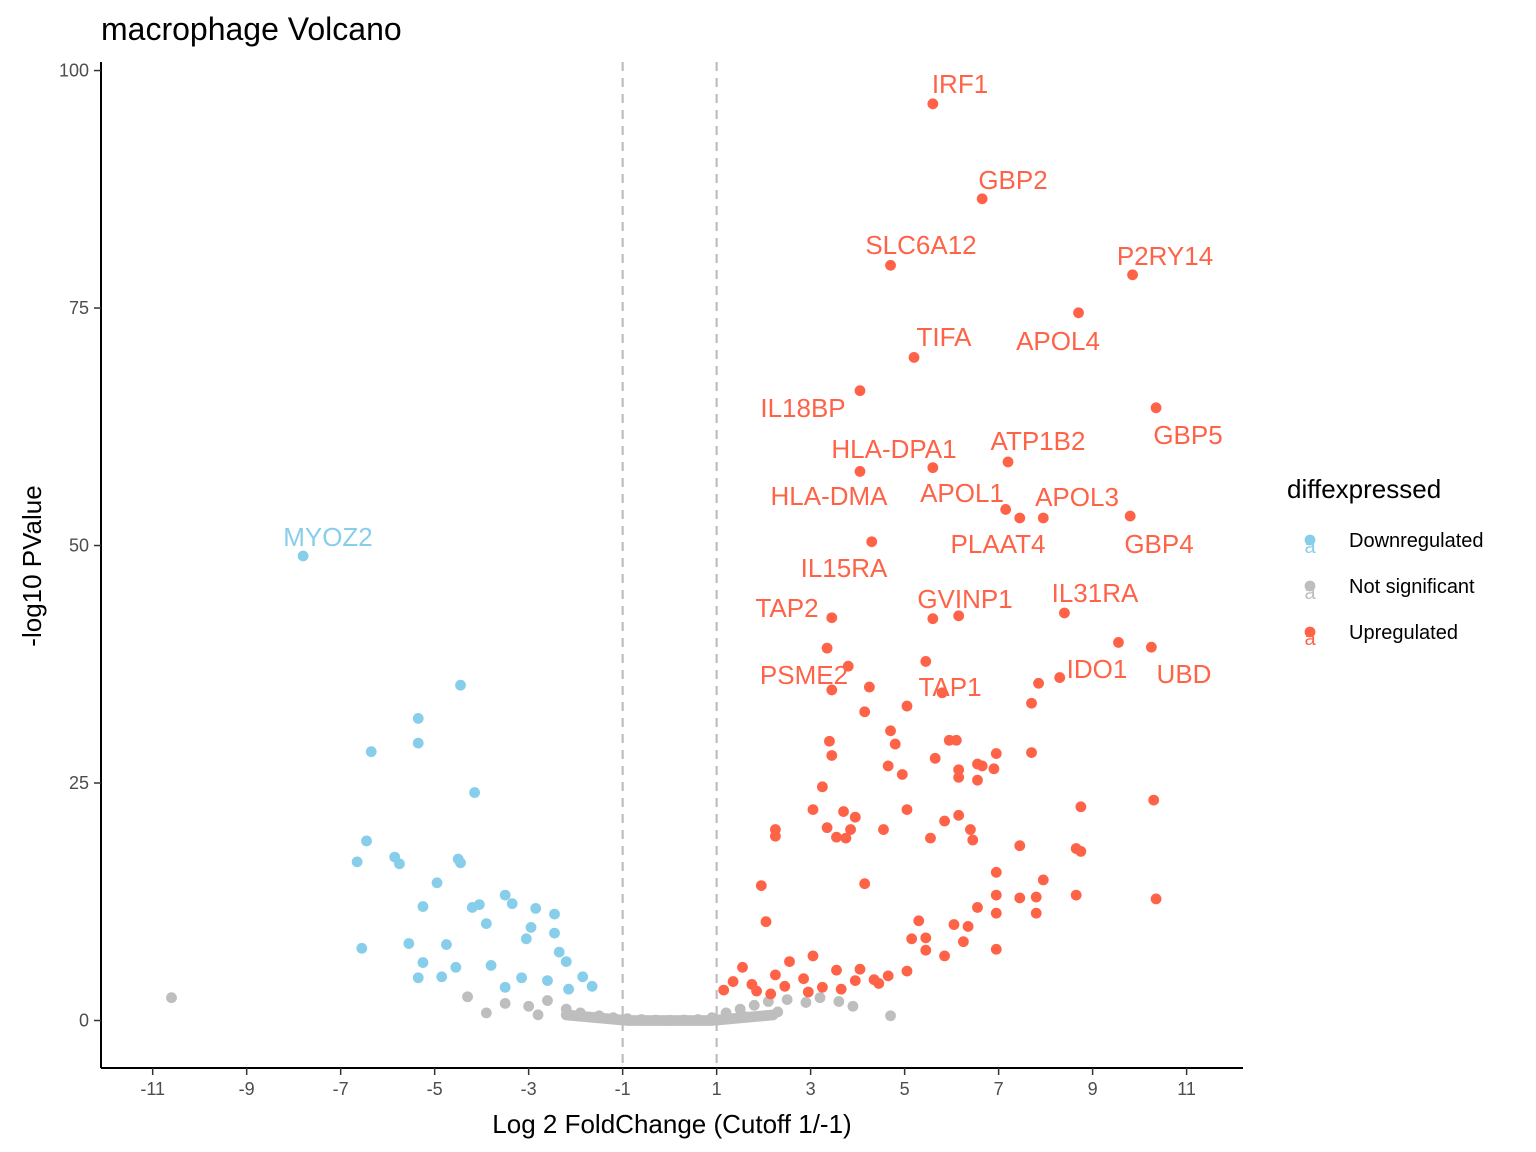 This screenshot has height=1152, width=1536. What do you see at coordinates (1077, 497) in the screenshot?
I see `gene-label: APOL3` at bounding box center [1077, 497].